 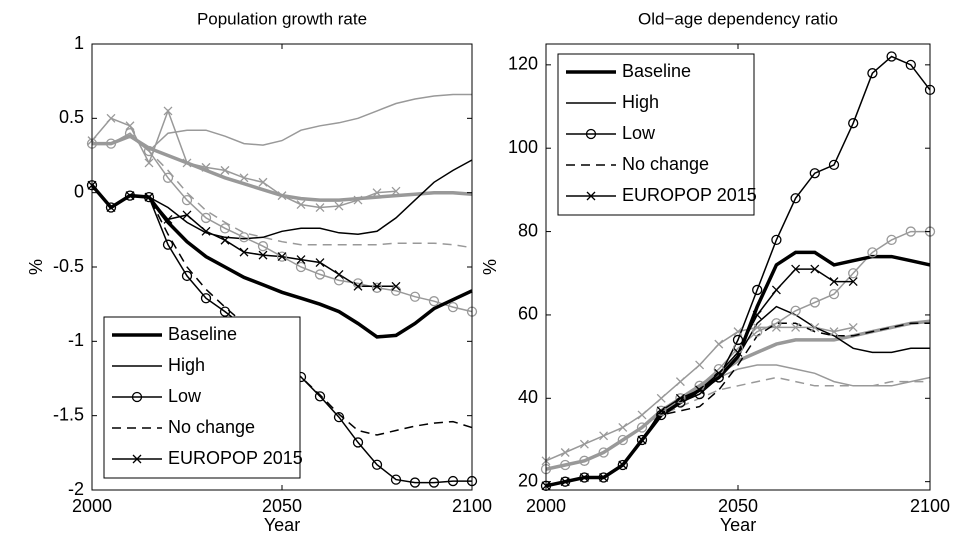 What do you see at coordinates (71, 117) in the screenshot?
I see `y-tick-label: 0.5` at bounding box center [71, 117].